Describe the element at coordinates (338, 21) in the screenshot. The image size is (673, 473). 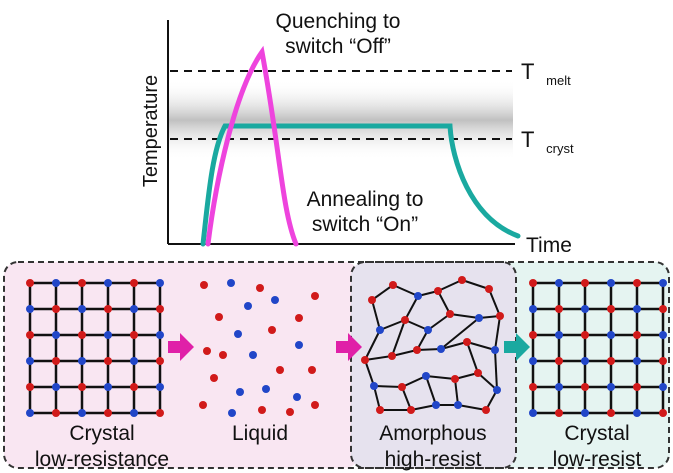
I see `quench-annotation-line1: Quenching to` at that location.